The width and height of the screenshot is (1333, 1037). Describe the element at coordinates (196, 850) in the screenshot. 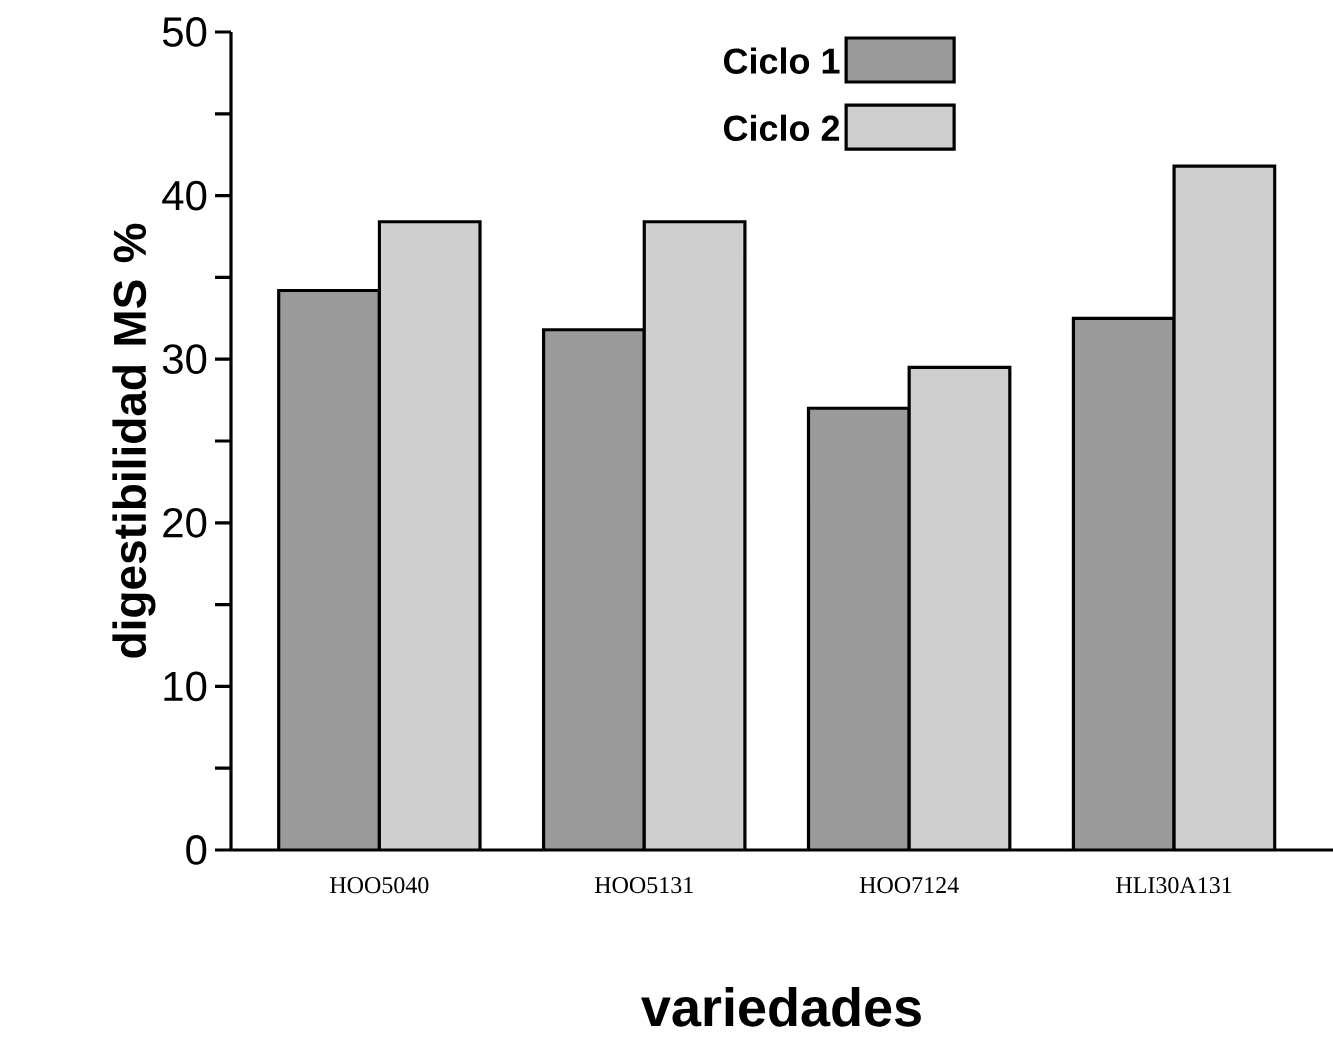

I see `y-tick-label: 0` at that location.